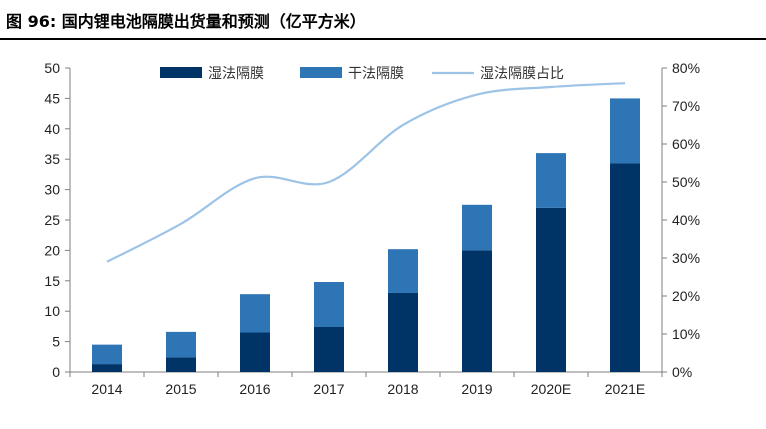 The image size is (766, 429). I want to click on x-tick-label: 2021E, so click(625, 389).